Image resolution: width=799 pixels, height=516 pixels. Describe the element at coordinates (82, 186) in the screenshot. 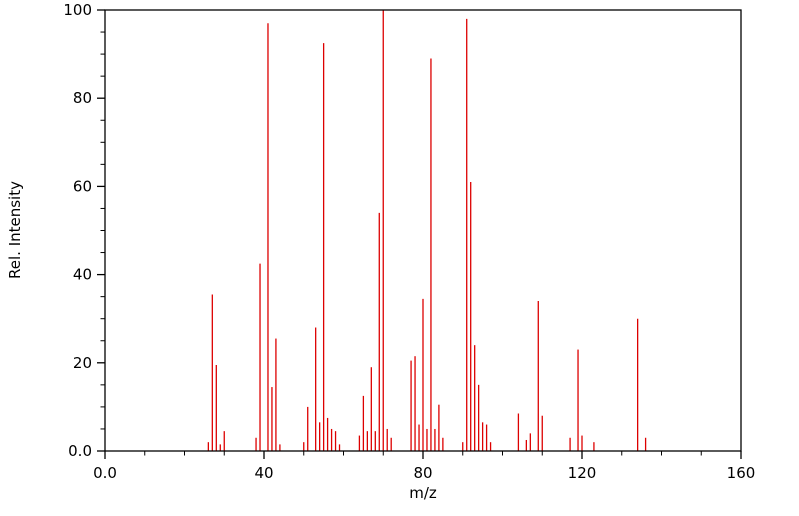

I see `y-tick-label: 60` at that location.